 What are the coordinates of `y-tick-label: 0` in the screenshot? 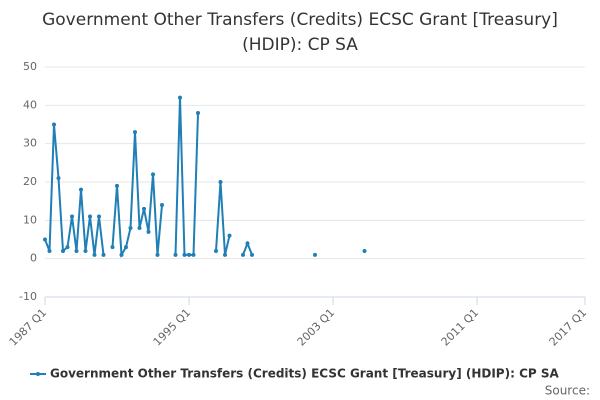 It's located at (33, 258).